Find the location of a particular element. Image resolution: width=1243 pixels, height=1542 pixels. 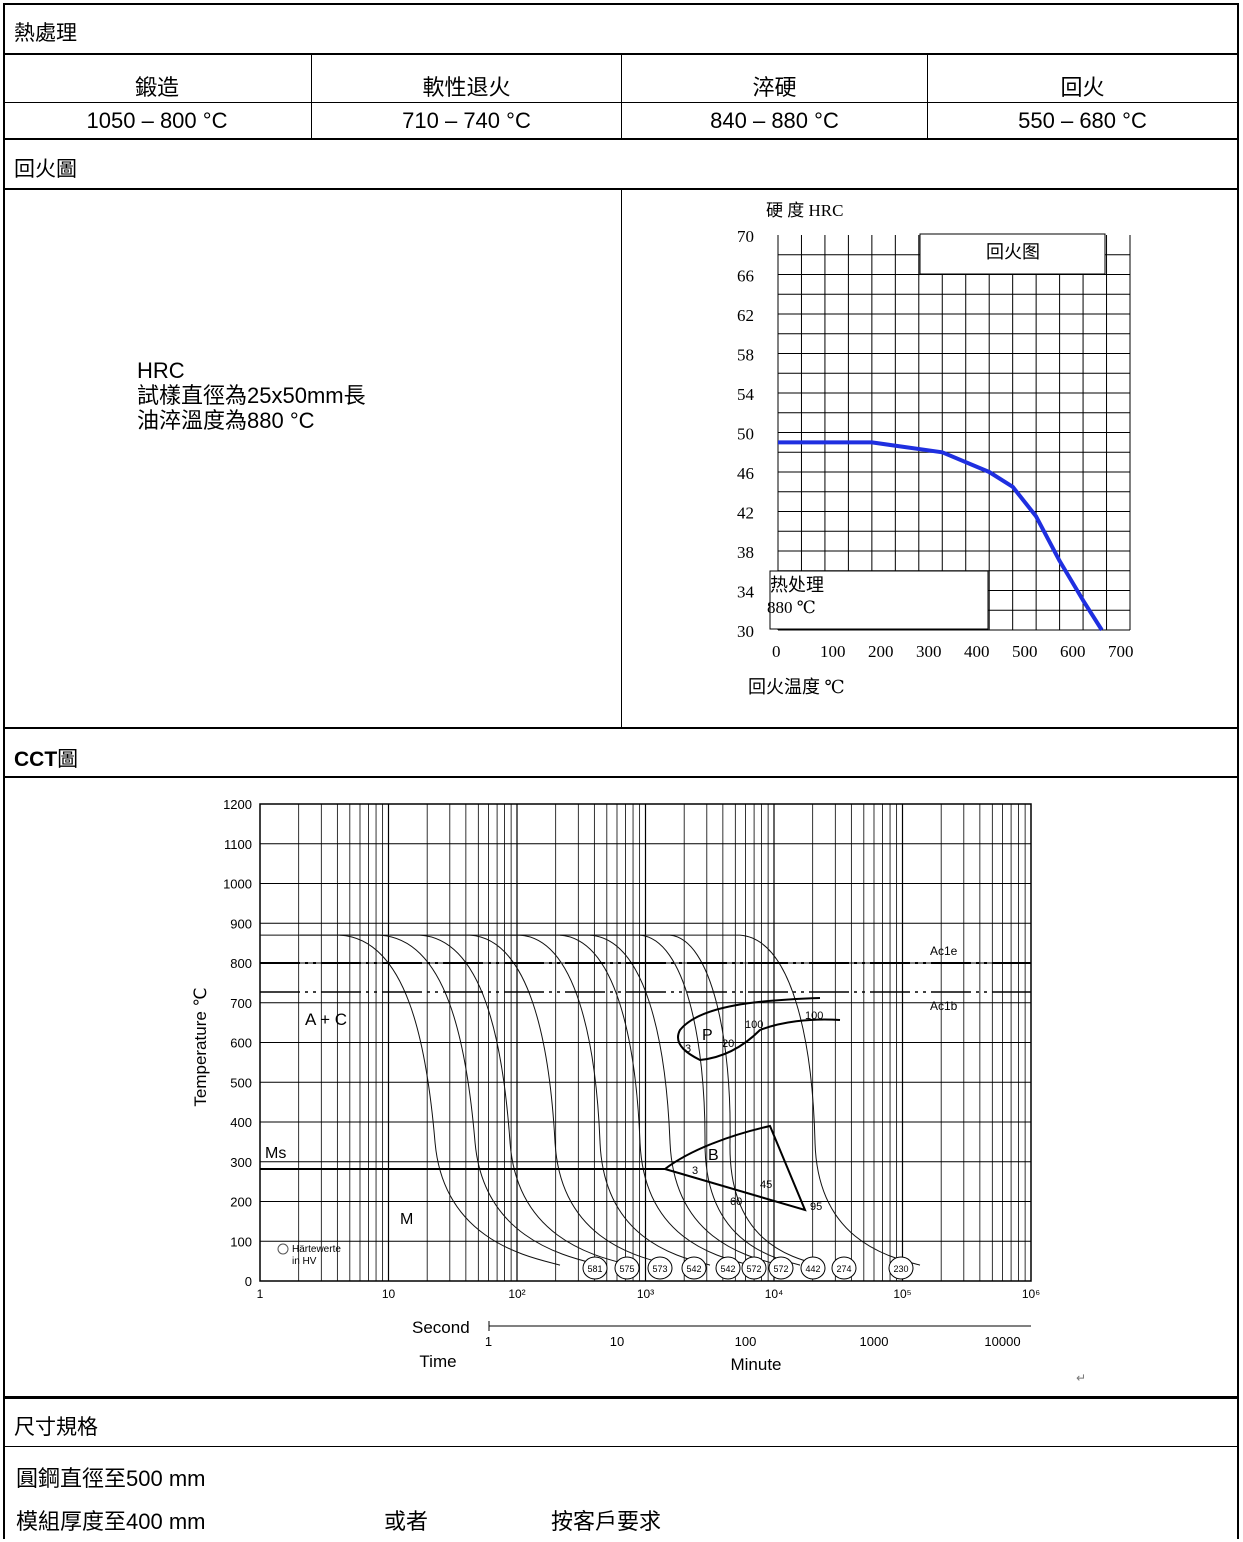

cct-hardness-marker: 572 is located at coordinates (754, 1268).